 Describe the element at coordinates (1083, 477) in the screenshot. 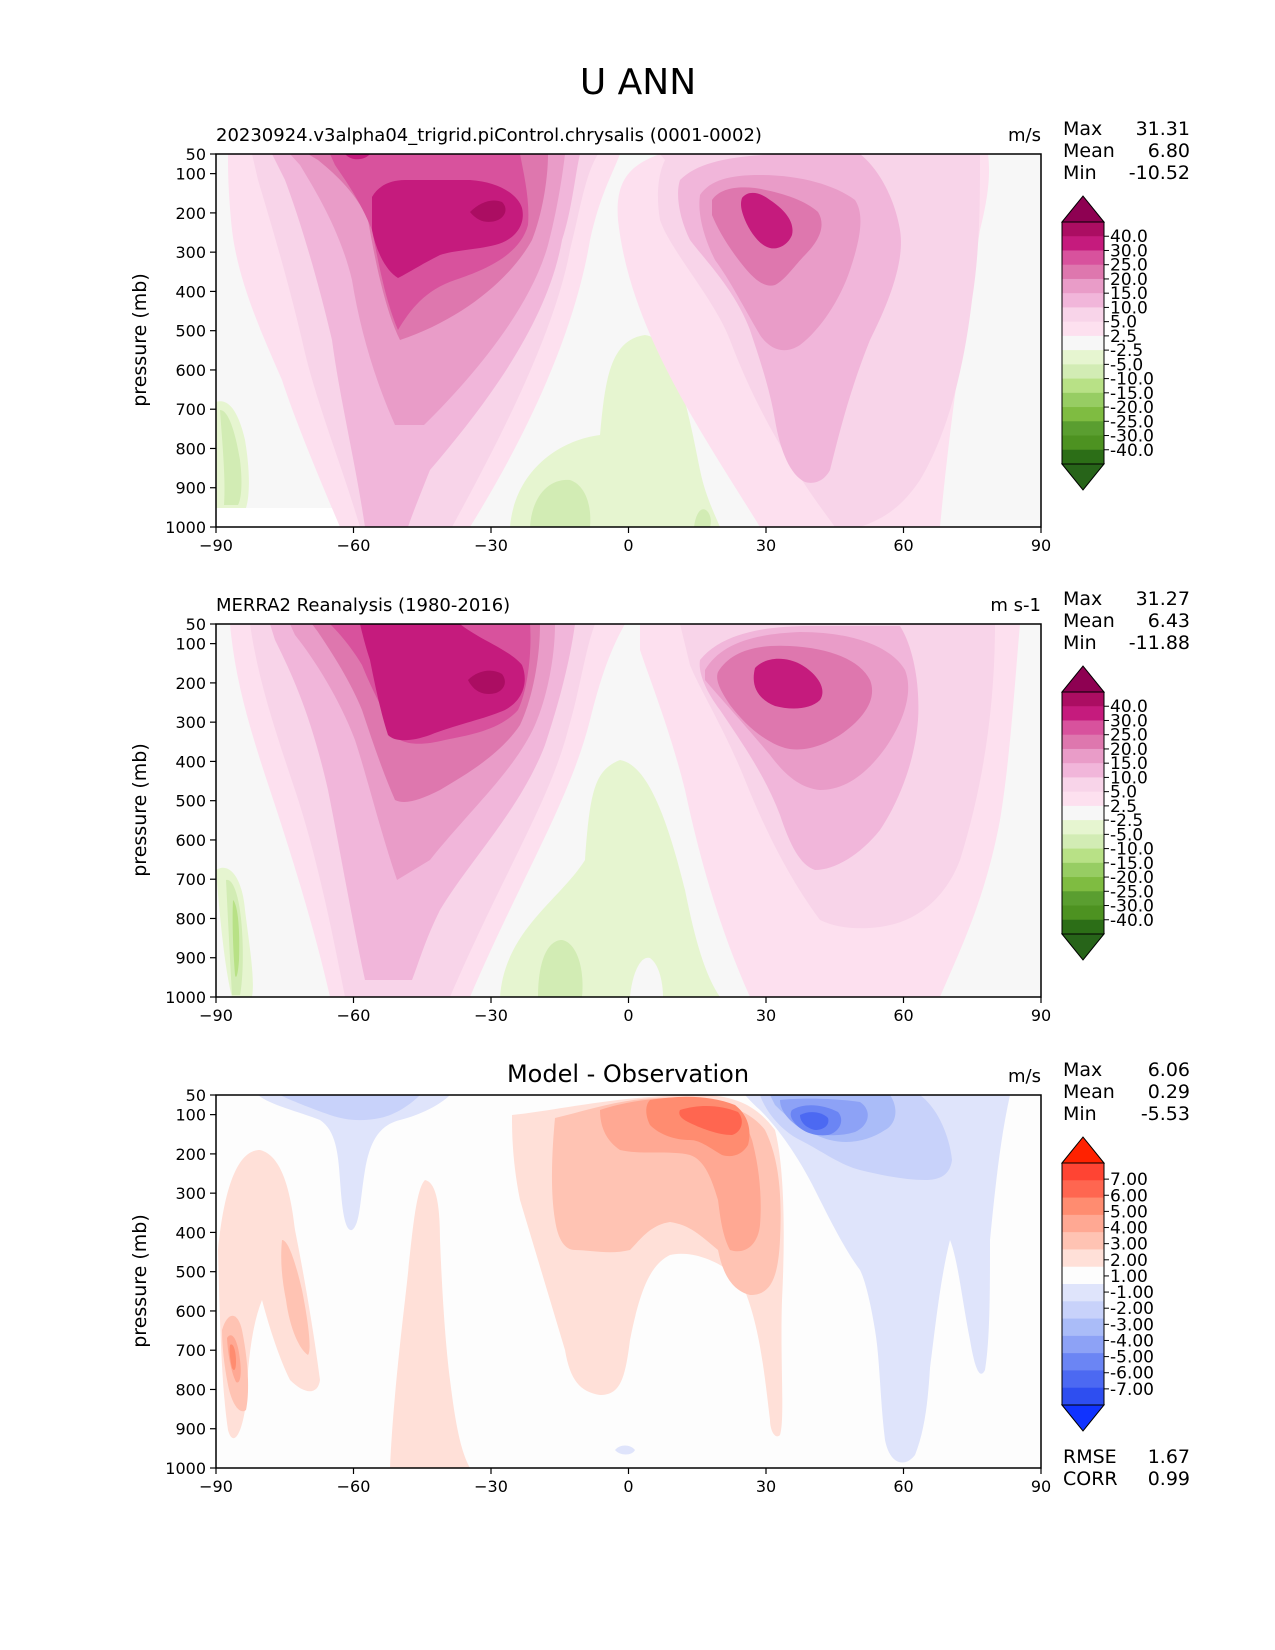

I see `colorbar-extend-min` at that location.